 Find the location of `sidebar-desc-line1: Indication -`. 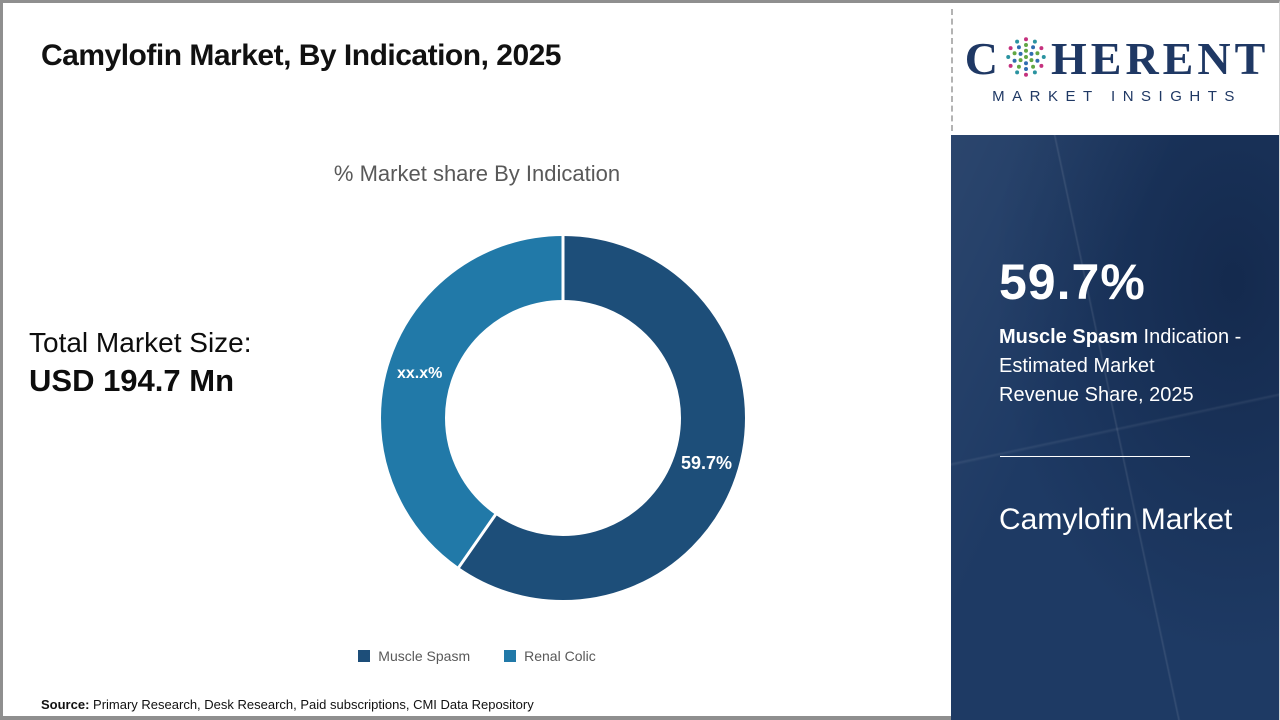

sidebar-desc-line1: Indication - is located at coordinates (1189, 337).